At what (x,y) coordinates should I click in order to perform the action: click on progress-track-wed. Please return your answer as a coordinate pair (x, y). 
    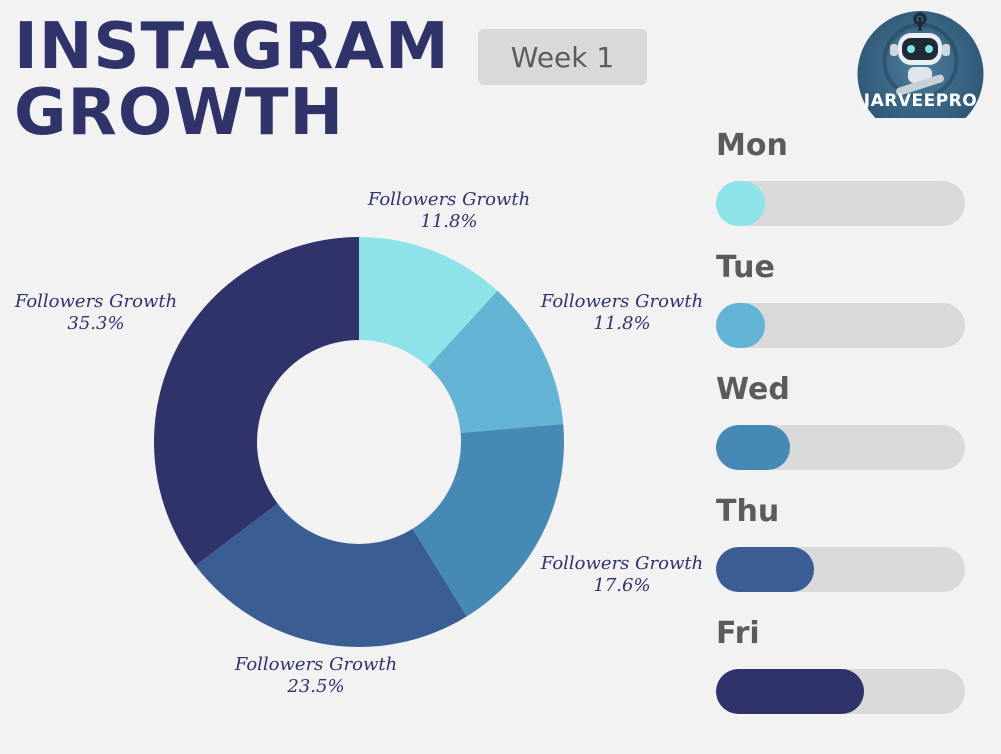
    Looking at the image, I should click on (840, 447).